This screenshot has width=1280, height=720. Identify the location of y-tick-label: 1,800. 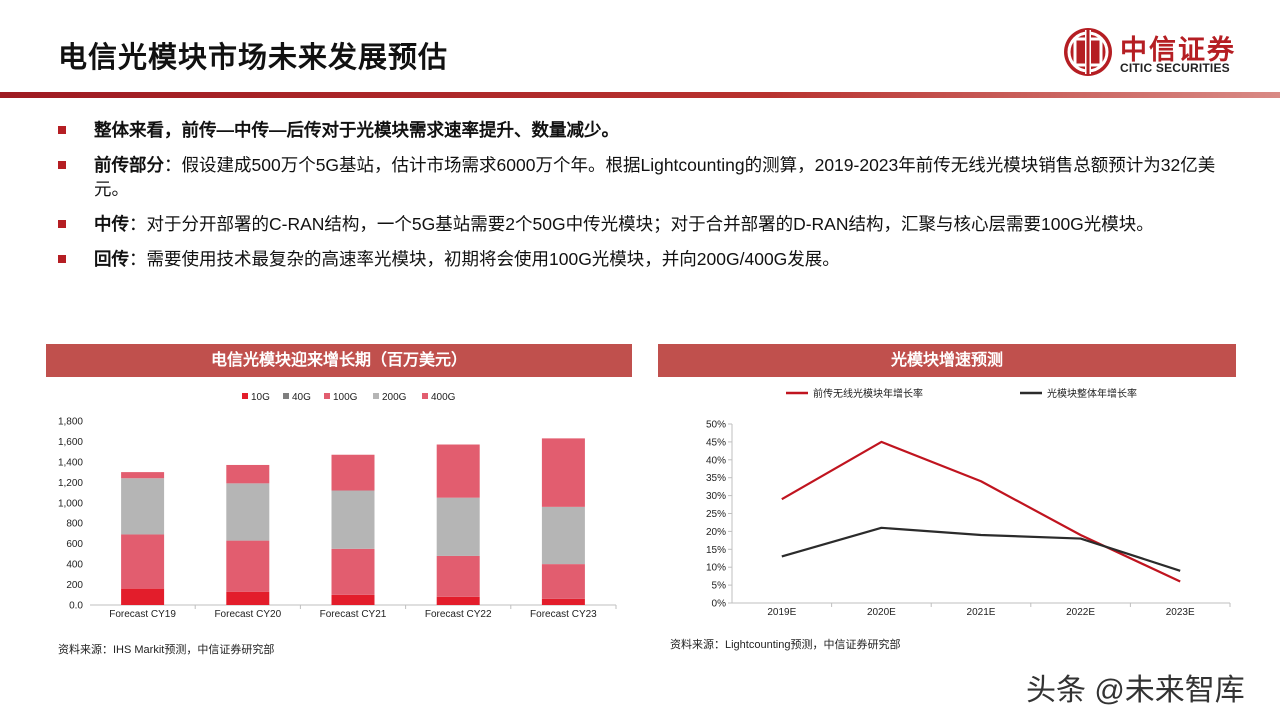
(70, 422).